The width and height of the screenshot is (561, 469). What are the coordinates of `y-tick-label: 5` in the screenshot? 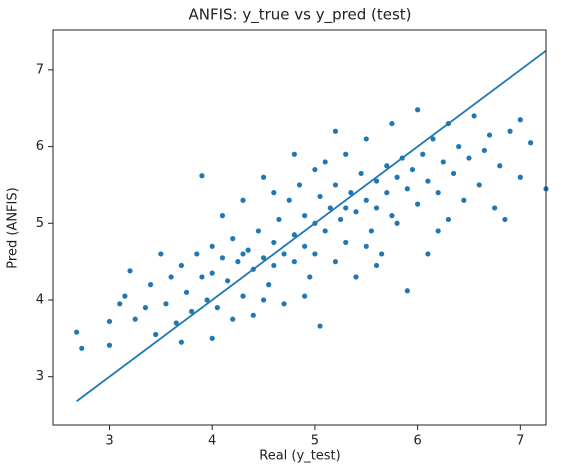 It's located at (40, 223).